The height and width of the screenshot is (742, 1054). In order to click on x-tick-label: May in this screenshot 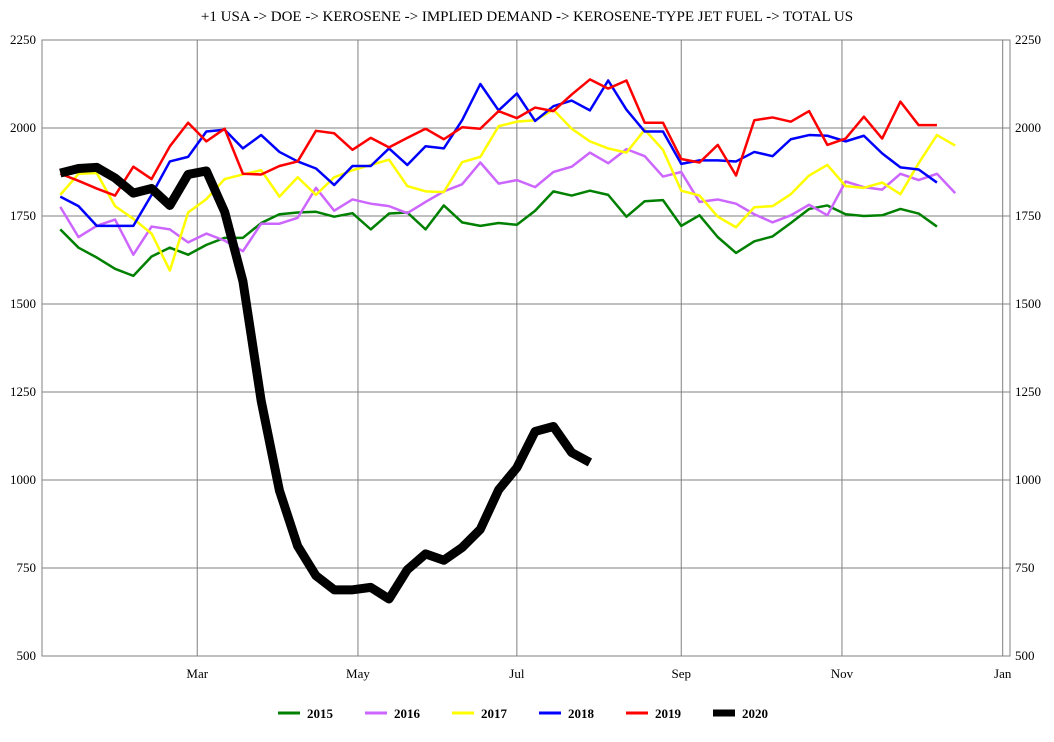, I will do `click(358, 673)`.